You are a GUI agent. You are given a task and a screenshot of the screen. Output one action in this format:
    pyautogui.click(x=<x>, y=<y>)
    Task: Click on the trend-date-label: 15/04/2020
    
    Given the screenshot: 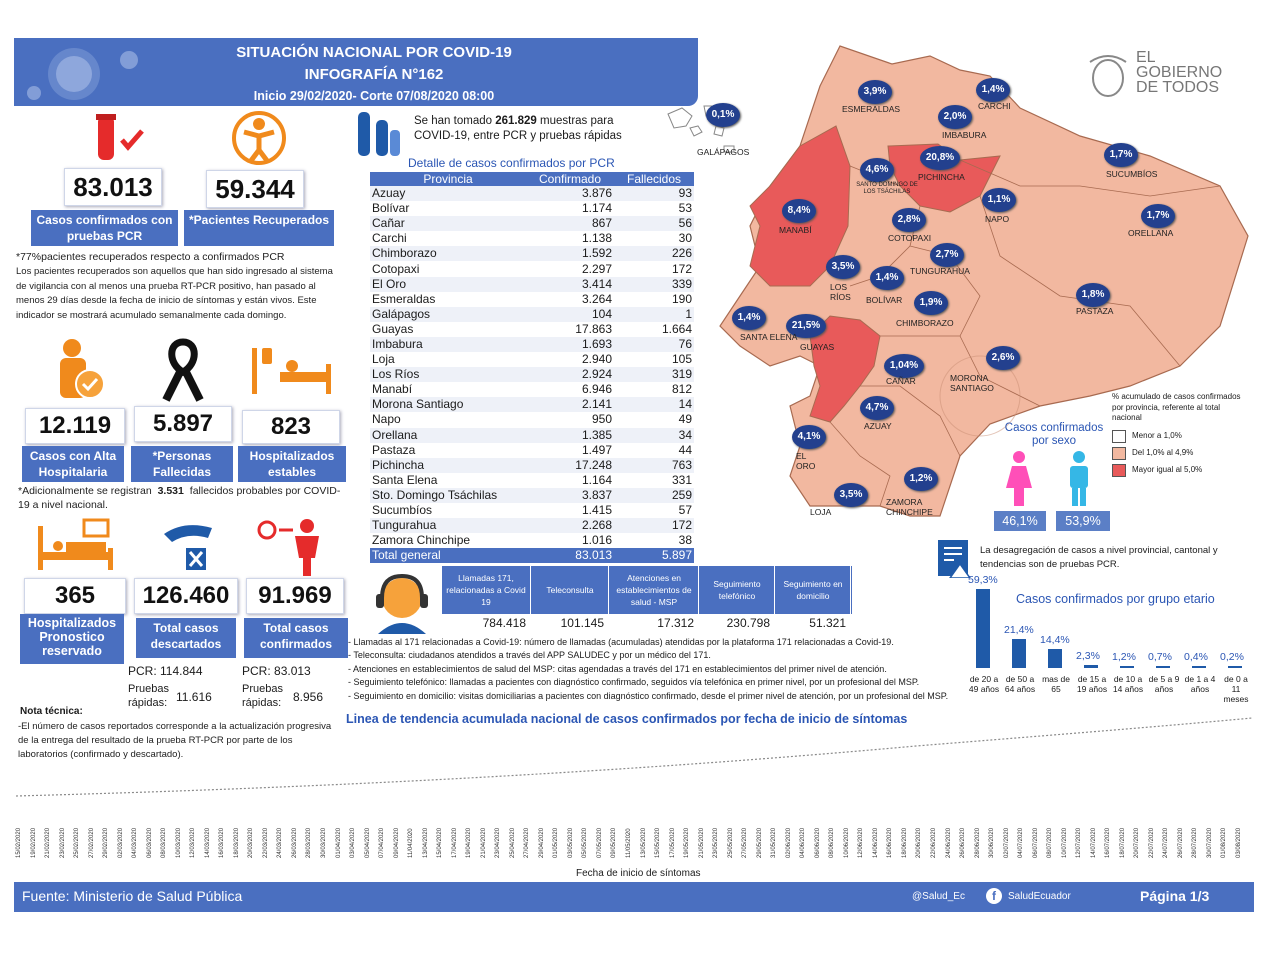 What is the action you would take?
    pyautogui.click(x=440, y=842)
    